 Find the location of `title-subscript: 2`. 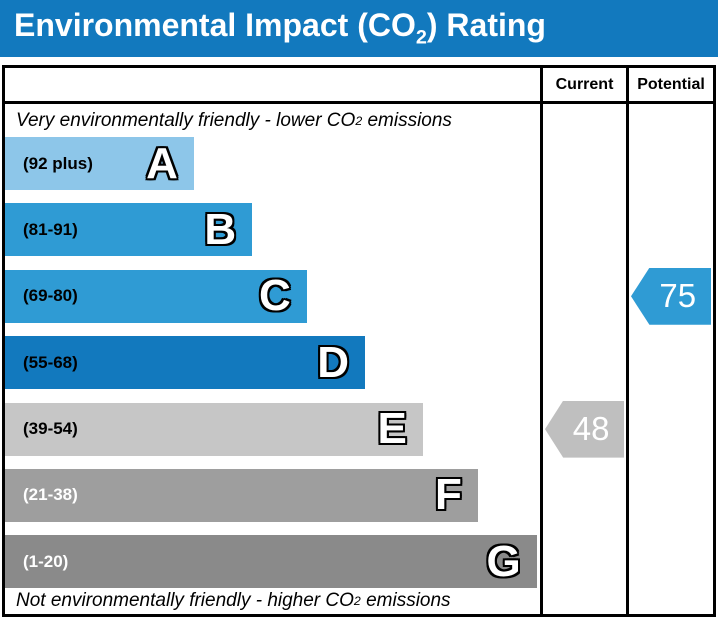

title-subscript: 2 is located at coordinates (421, 37).